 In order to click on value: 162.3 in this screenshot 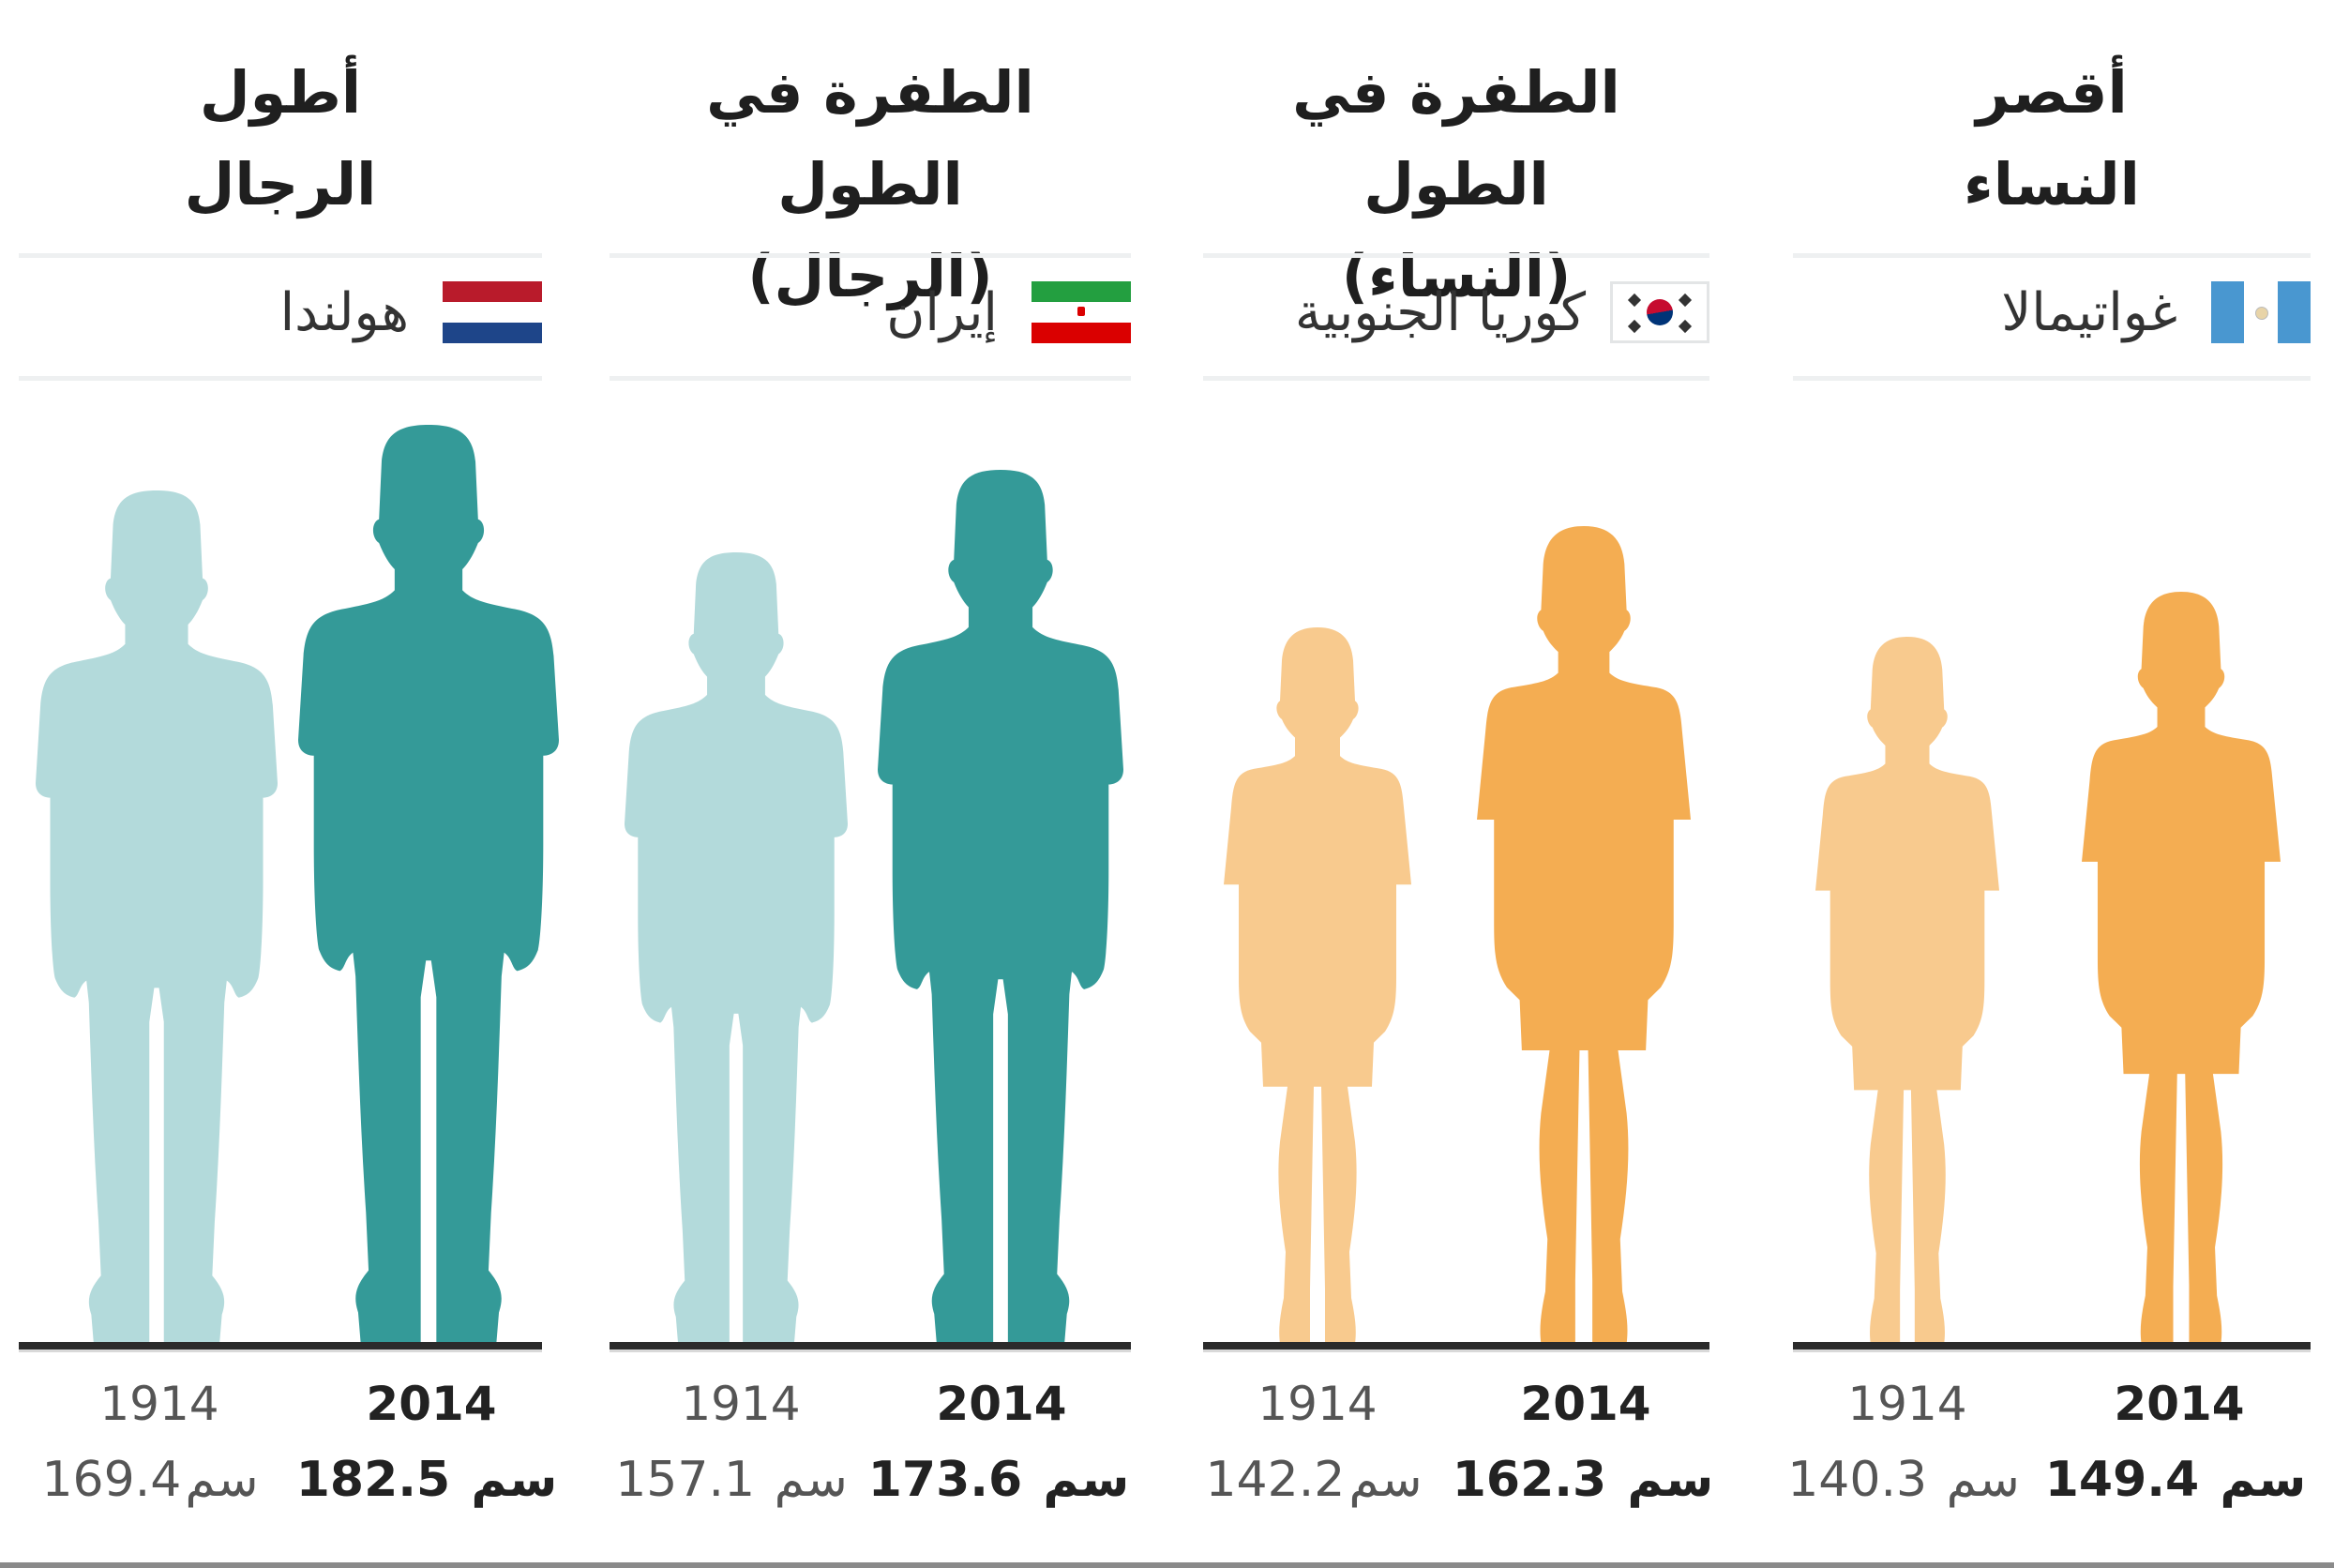, I will do `click(1529, 1480)`.